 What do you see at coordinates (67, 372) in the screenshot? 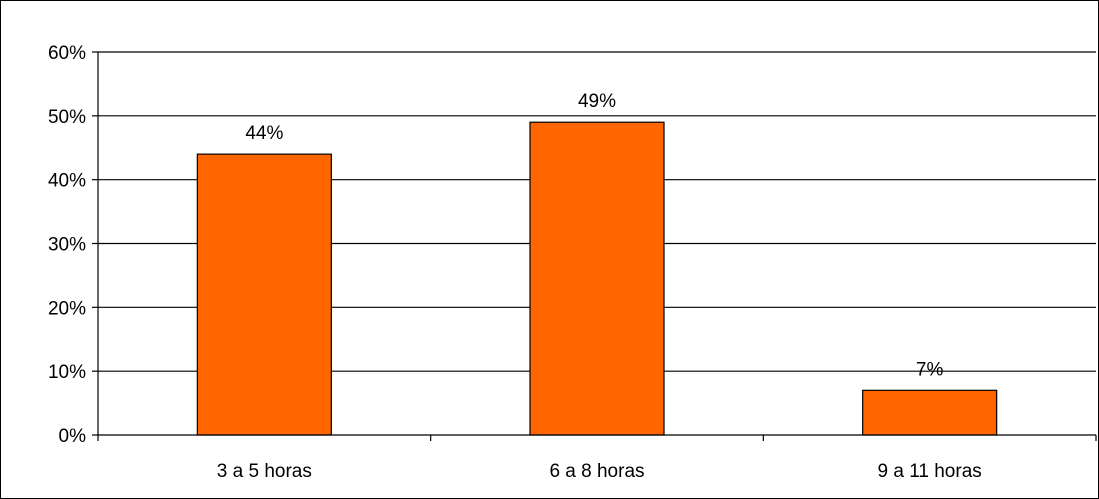
I see `y-tick-label: 10%` at bounding box center [67, 372].